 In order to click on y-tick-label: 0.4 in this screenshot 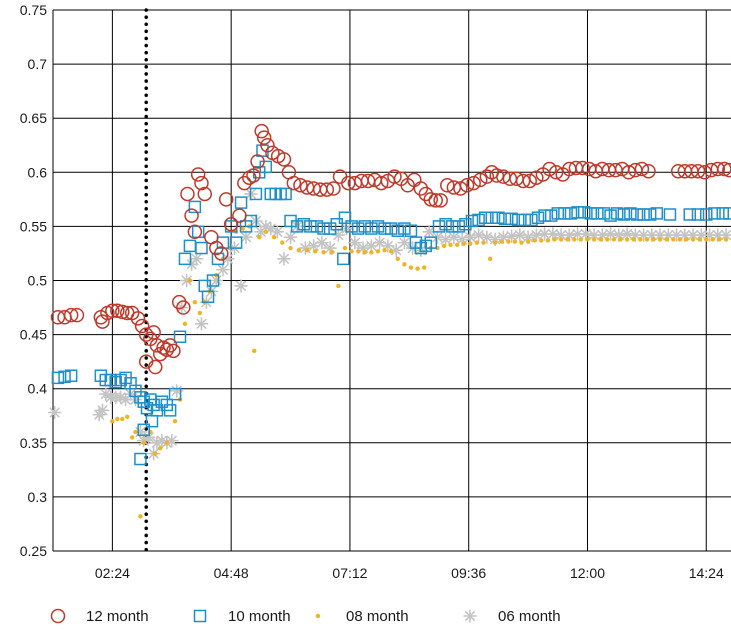, I will do `click(38, 389)`.